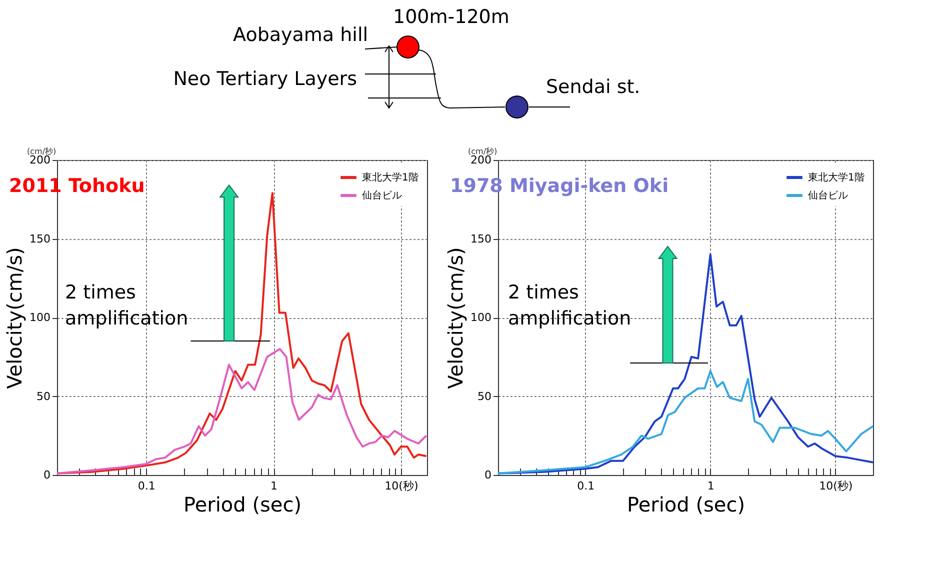  What do you see at coordinates (265, 79) in the screenshot?
I see `text: Neo Tertiary Layers` at bounding box center [265, 79].